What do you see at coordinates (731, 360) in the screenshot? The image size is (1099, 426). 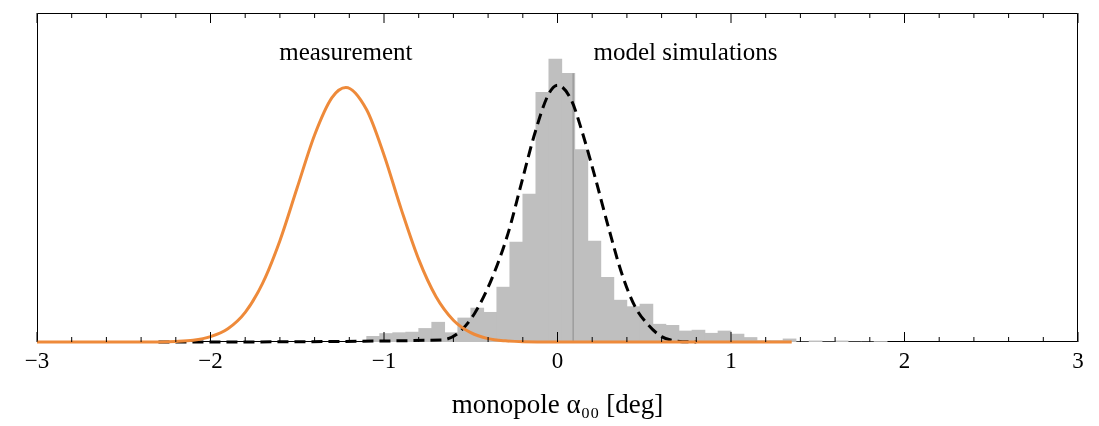 I see `x-tick-label: 1` at bounding box center [731, 360].